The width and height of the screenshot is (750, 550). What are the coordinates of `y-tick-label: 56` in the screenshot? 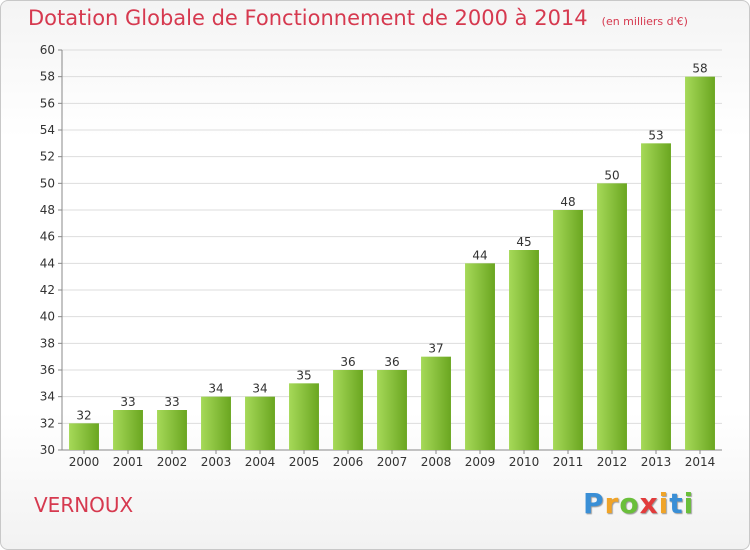 It's located at (47, 103).